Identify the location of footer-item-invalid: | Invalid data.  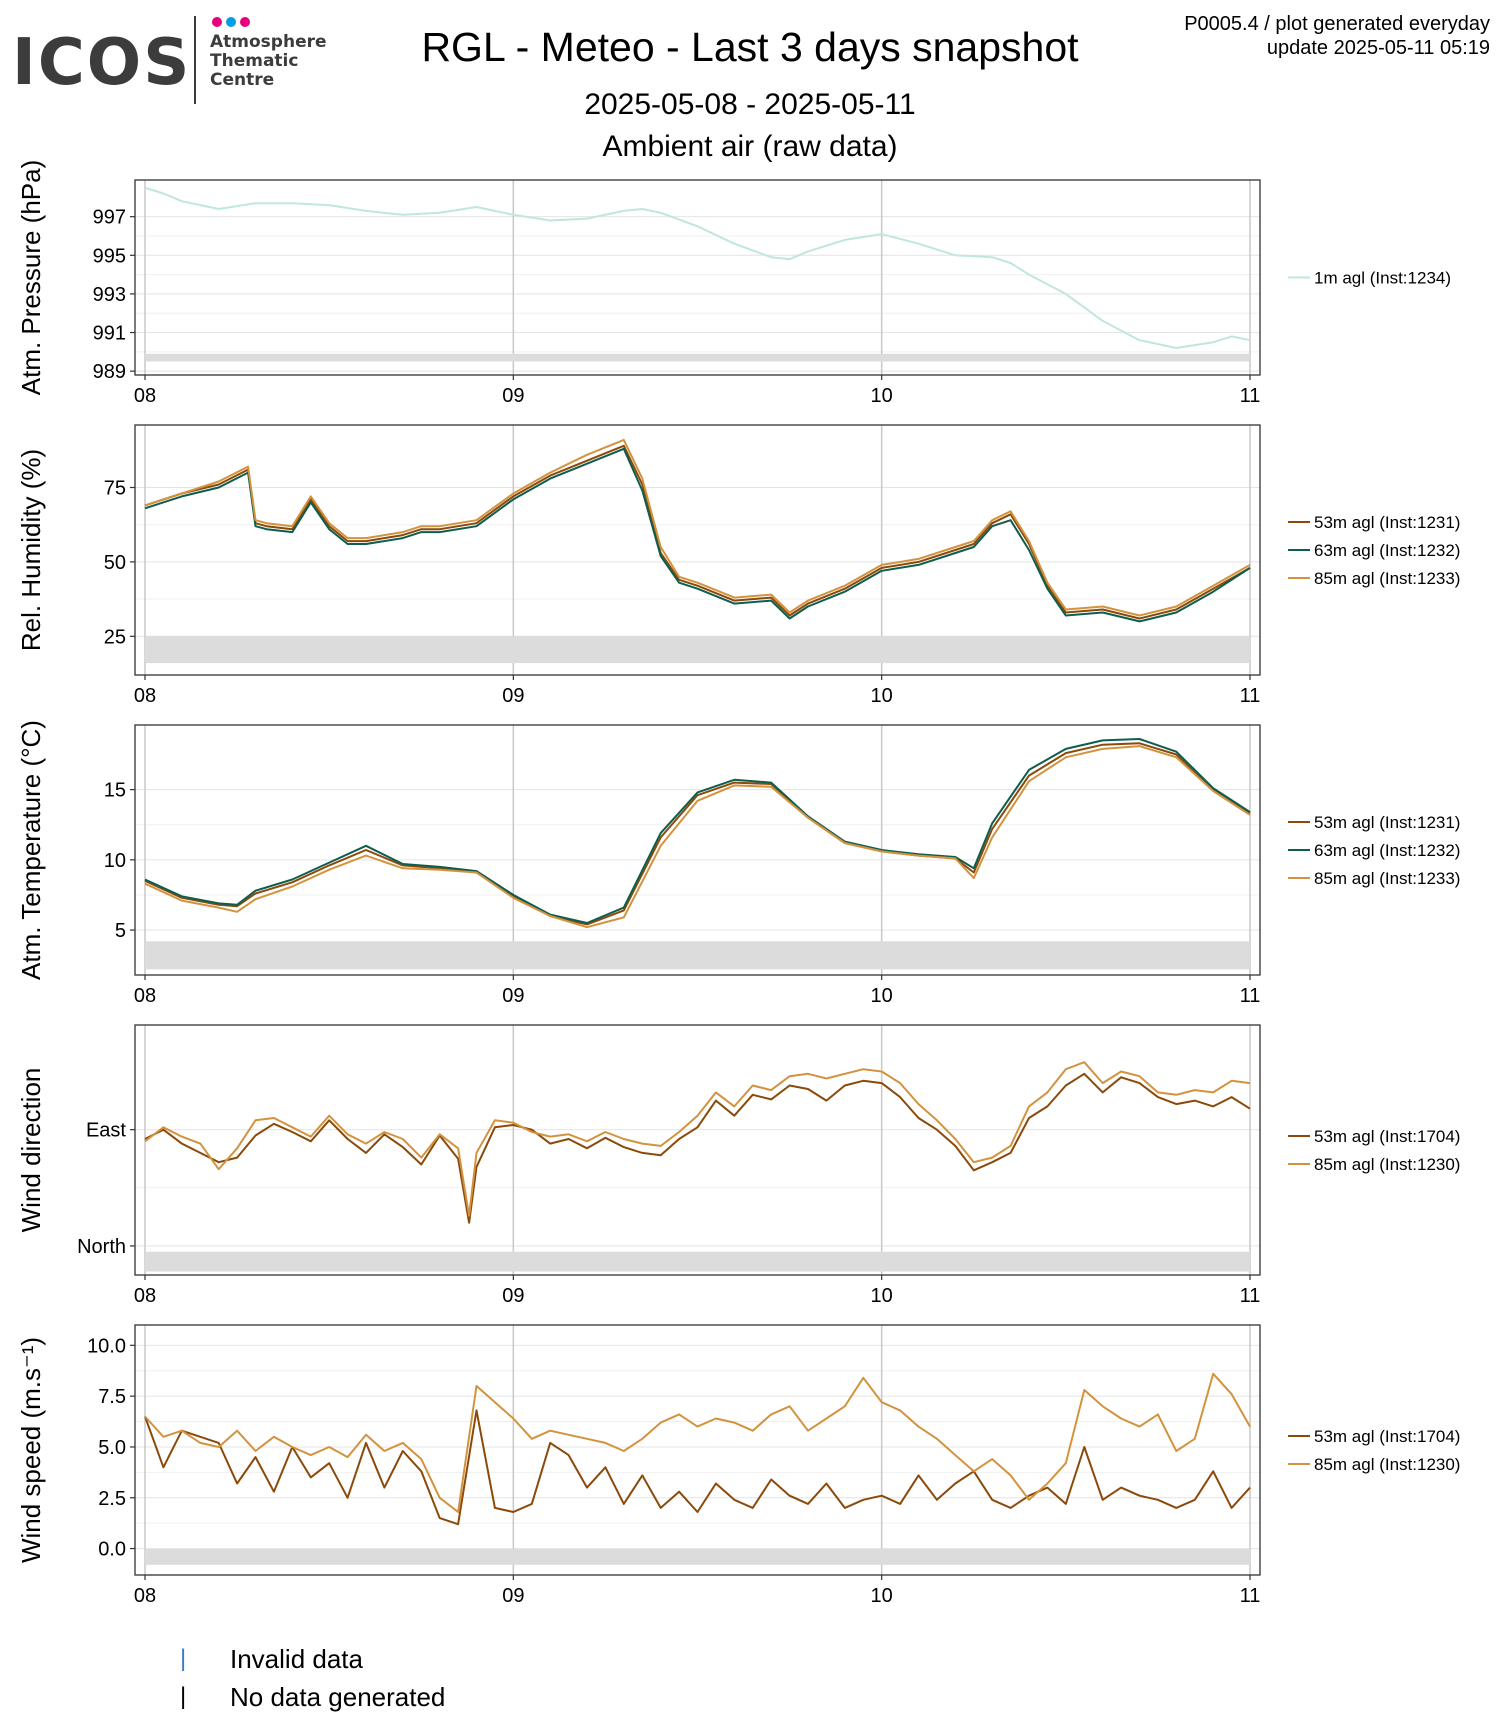
(312, 1659).